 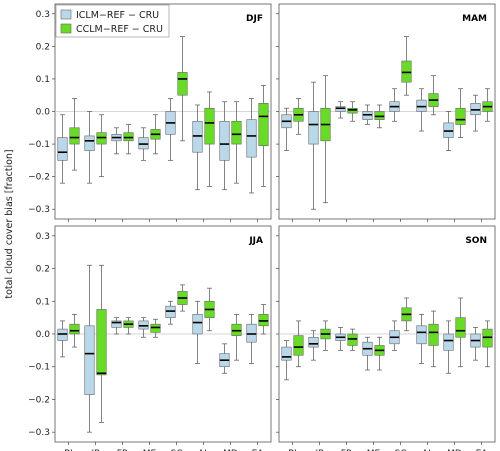 What do you see at coordinates (476, 241) in the screenshot?
I see `season-label: SON` at bounding box center [476, 241].